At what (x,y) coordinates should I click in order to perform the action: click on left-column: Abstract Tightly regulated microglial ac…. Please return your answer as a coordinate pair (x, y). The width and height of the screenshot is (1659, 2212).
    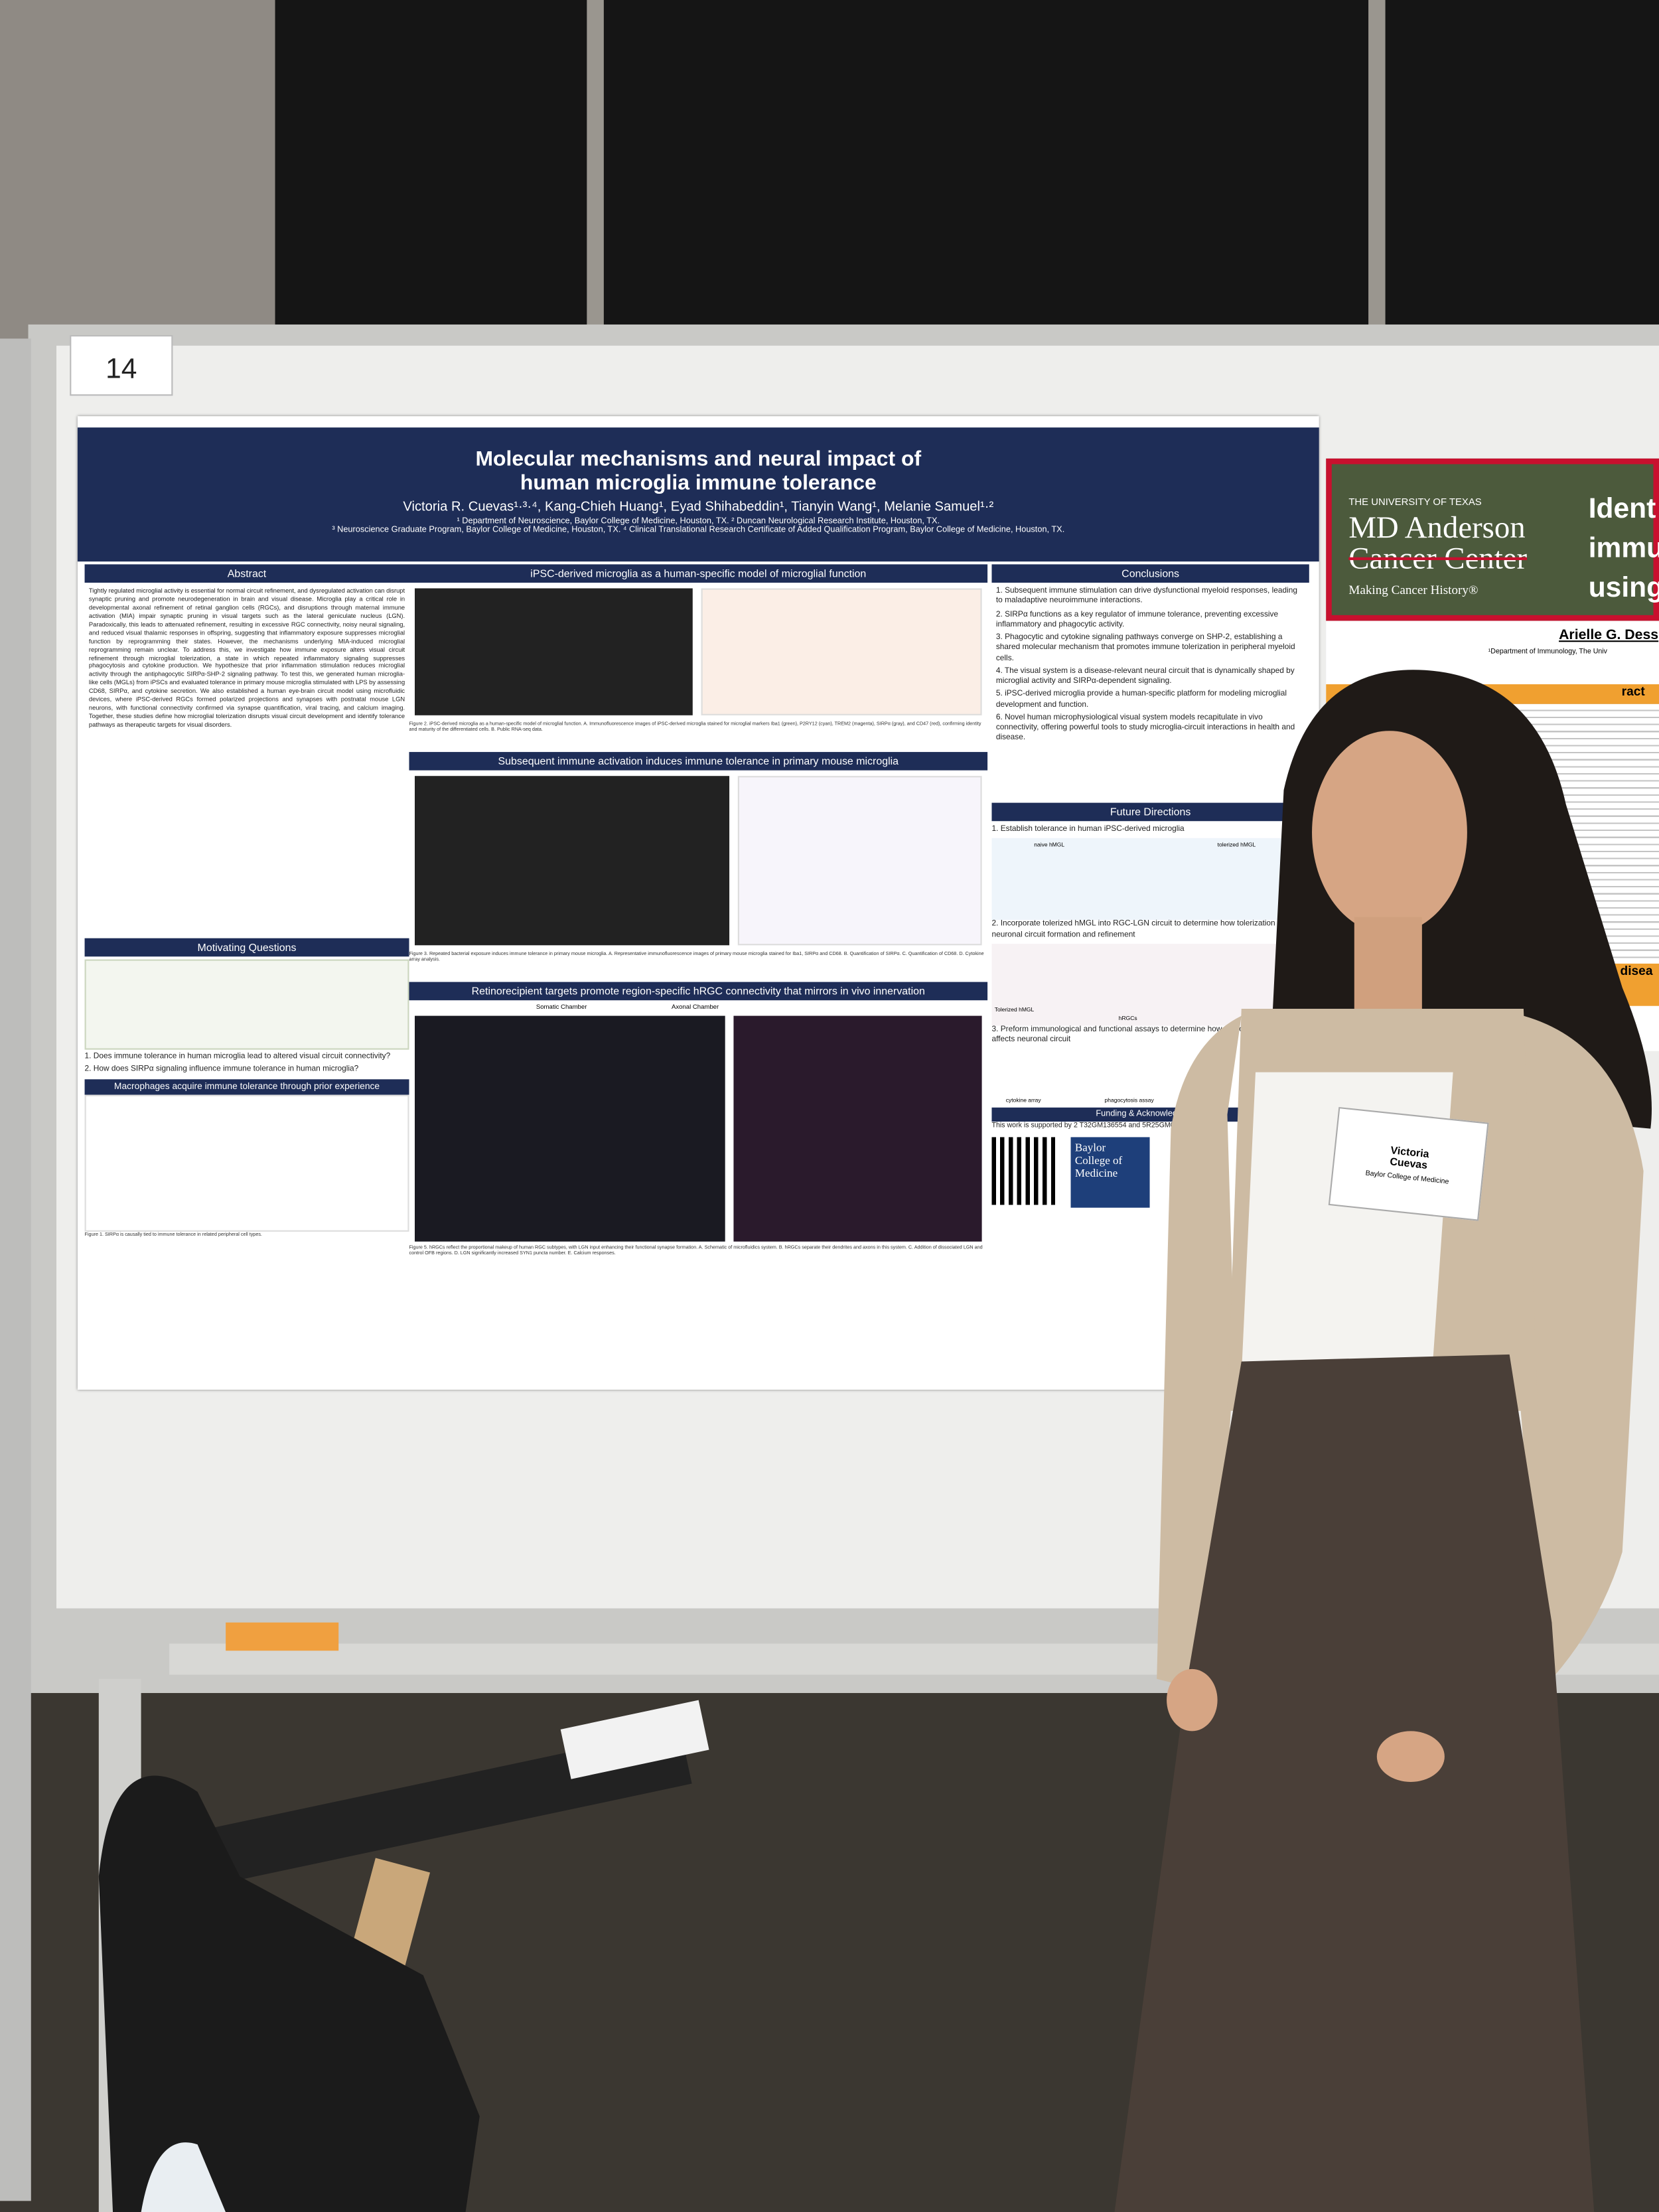
    Looking at the image, I should click on (246, 900).